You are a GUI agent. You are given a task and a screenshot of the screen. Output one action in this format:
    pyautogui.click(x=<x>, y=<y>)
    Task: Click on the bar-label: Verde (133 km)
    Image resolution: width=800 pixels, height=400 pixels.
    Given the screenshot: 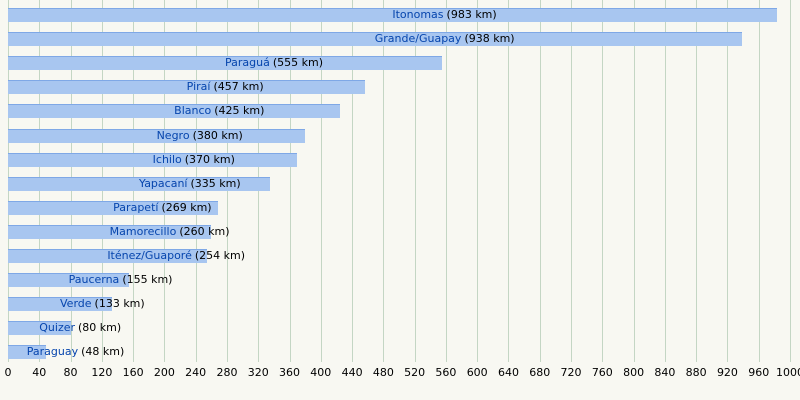 What is the action you would take?
    pyautogui.click(x=102, y=304)
    